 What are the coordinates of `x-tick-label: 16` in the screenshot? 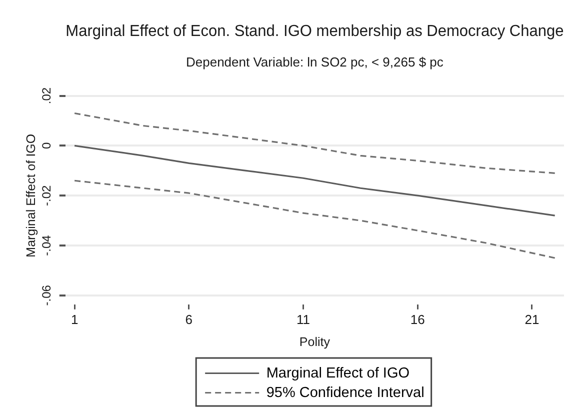 It's located at (417, 319).